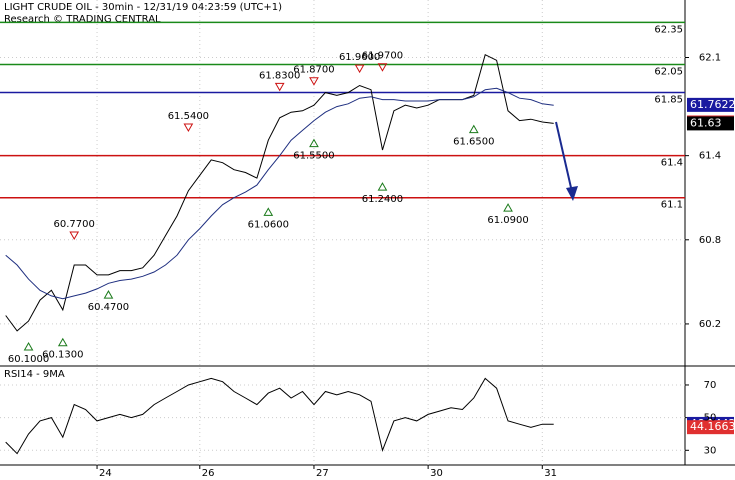 The image size is (735, 480). Describe the element at coordinates (28, 359) in the screenshot. I see `pivot-label: 60.1000` at that location.